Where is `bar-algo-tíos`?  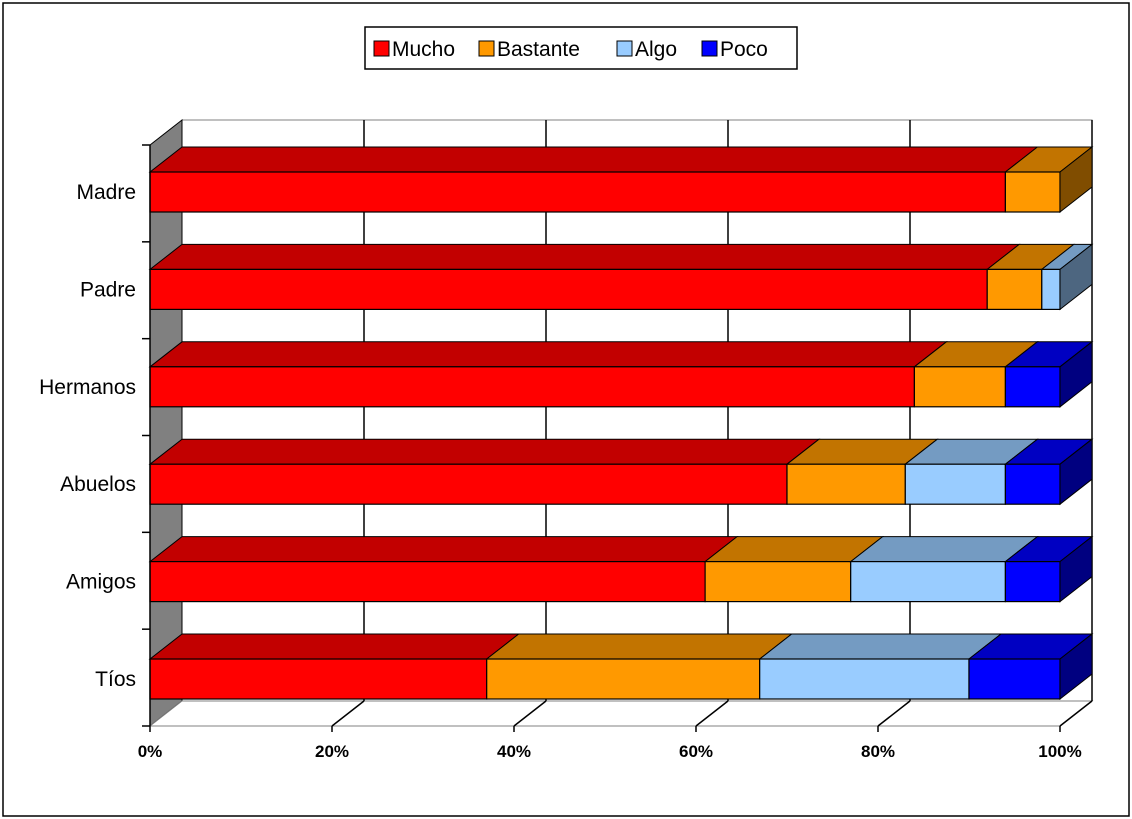 bar-algo-tíos is located at coordinates (864, 679).